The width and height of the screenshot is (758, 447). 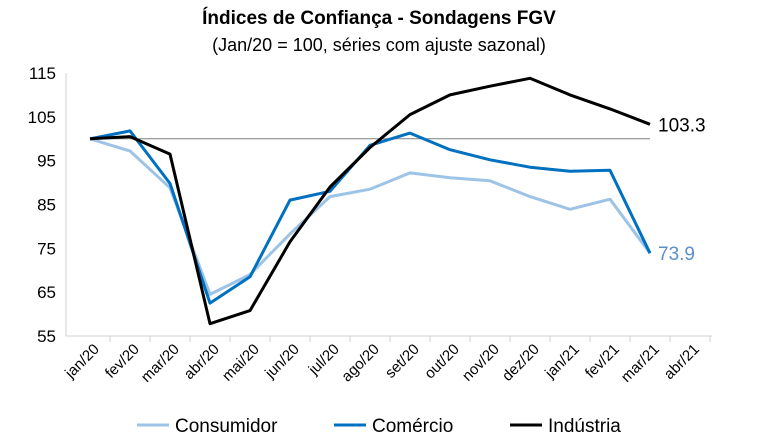 I want to click on chart-title: Índices de Confiança - Sondagens FGV, so click(x=379, y=18).